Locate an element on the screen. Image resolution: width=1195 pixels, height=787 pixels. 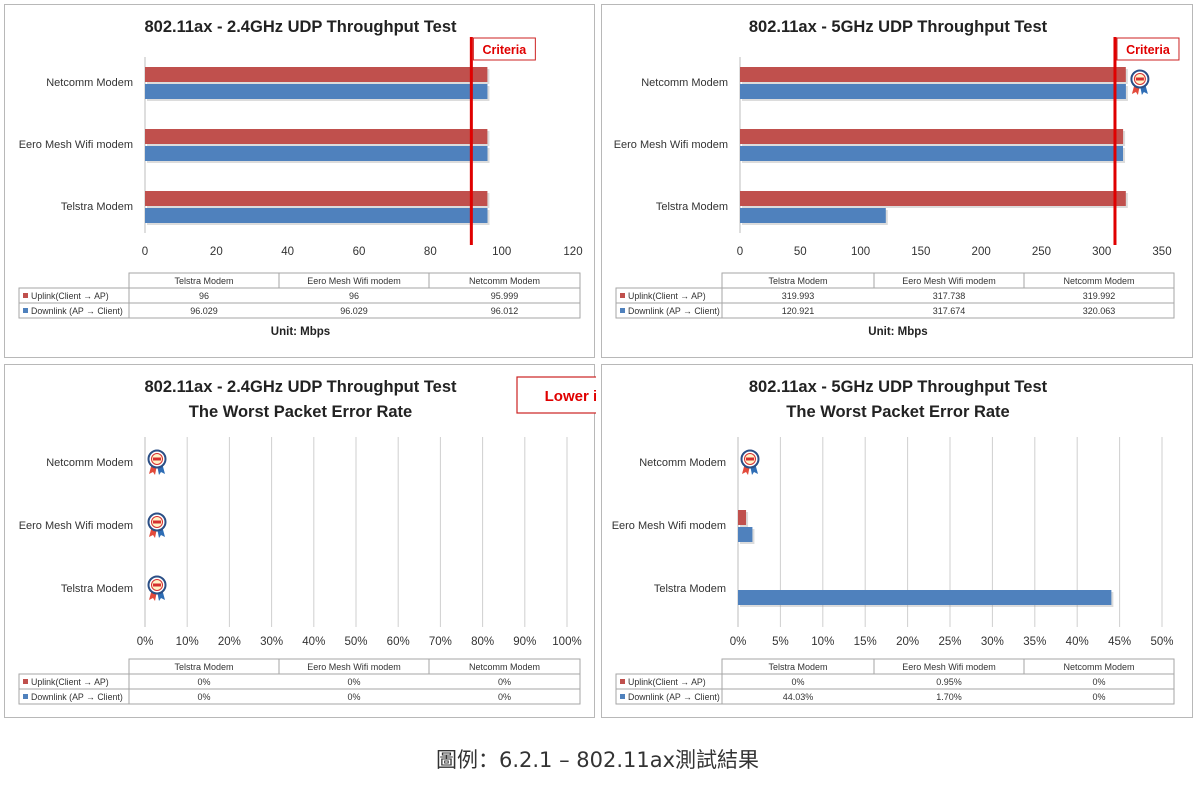
table-header-netcomm-modem: Netcomm Modem is located at coordinates (504, 667).